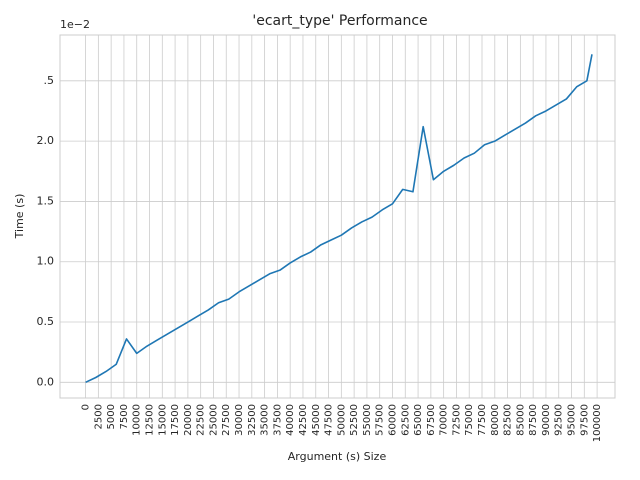 This screenshot has width=640, height=480. I want to click on y-tick-label: 1.5, so click(46, 200).